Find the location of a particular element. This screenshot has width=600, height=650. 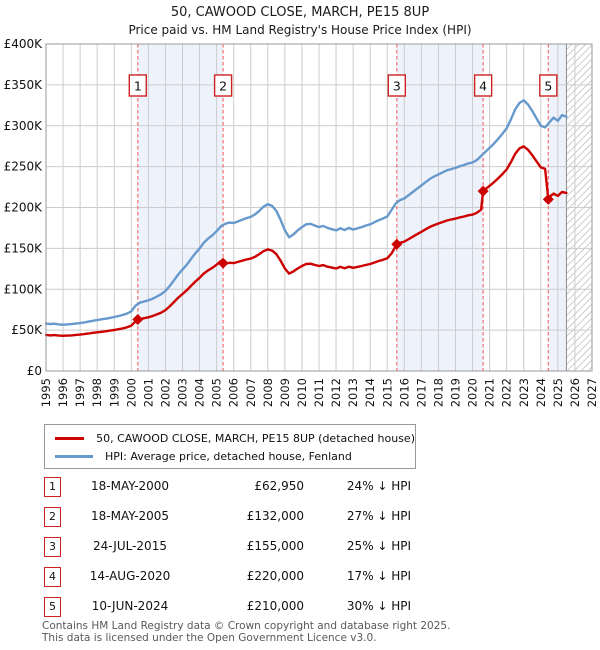

x-axis-tick-label: 2011 is located at coordinates (319, 392).